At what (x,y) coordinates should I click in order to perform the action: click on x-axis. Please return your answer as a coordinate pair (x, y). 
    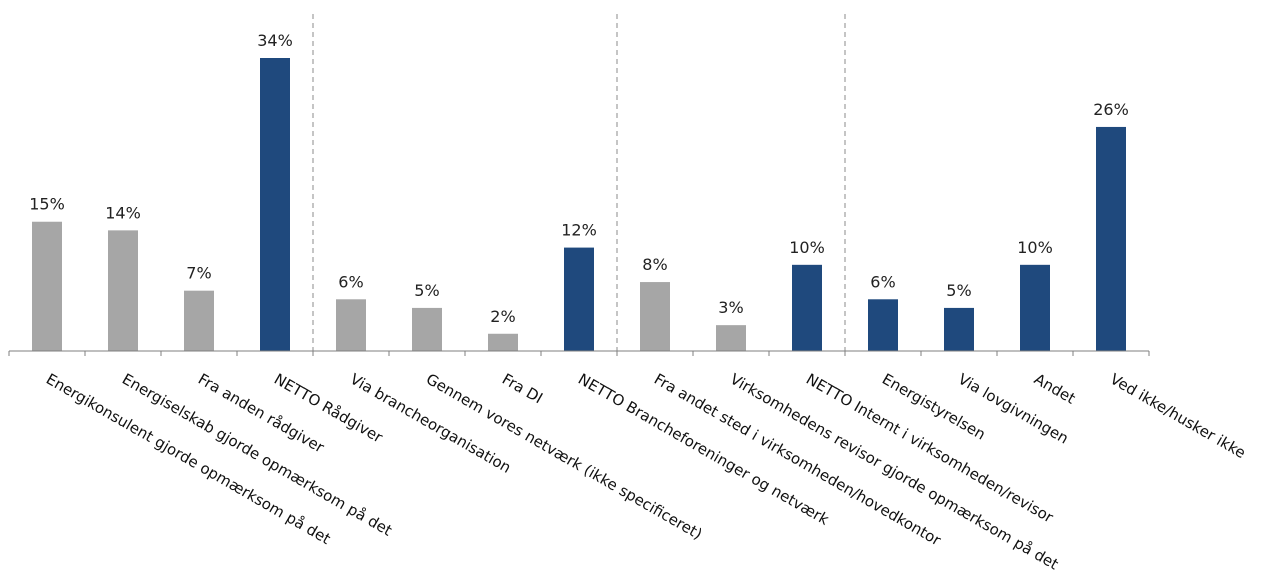
    Looking at the image, I should click on (579, 353).